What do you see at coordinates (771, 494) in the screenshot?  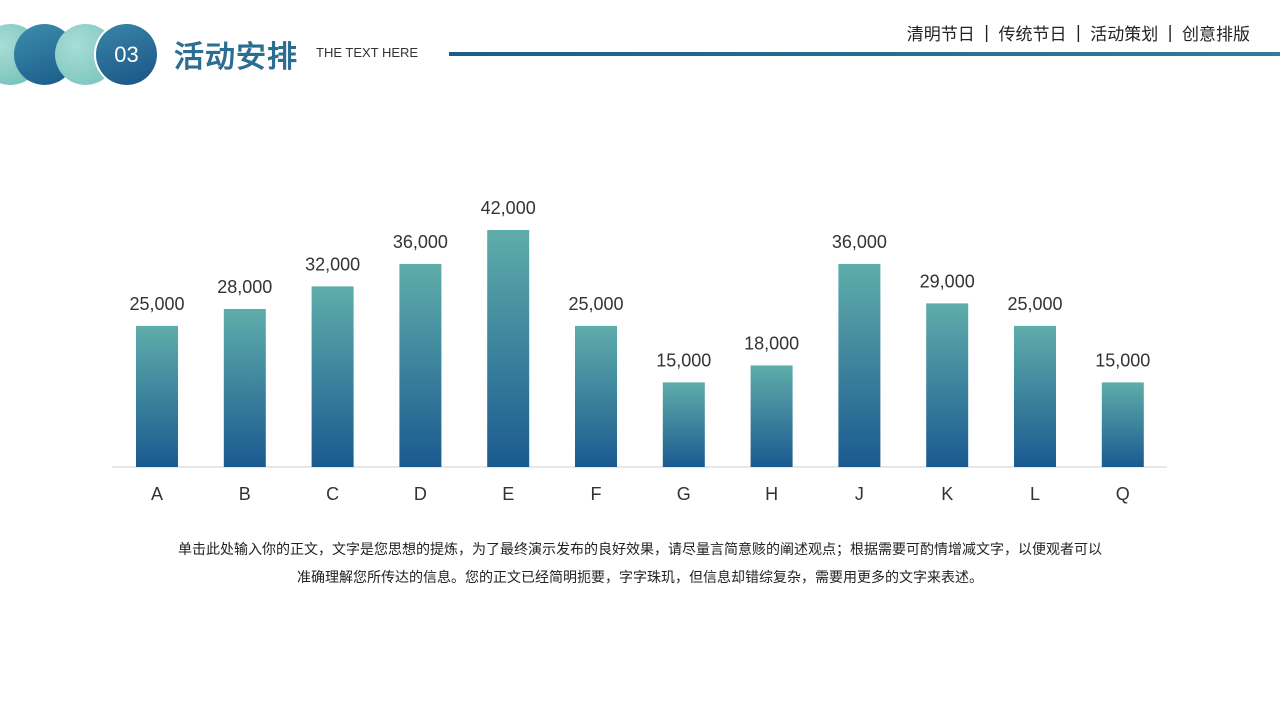 I see `category-label-h: H` at bounding box center [771, 494].